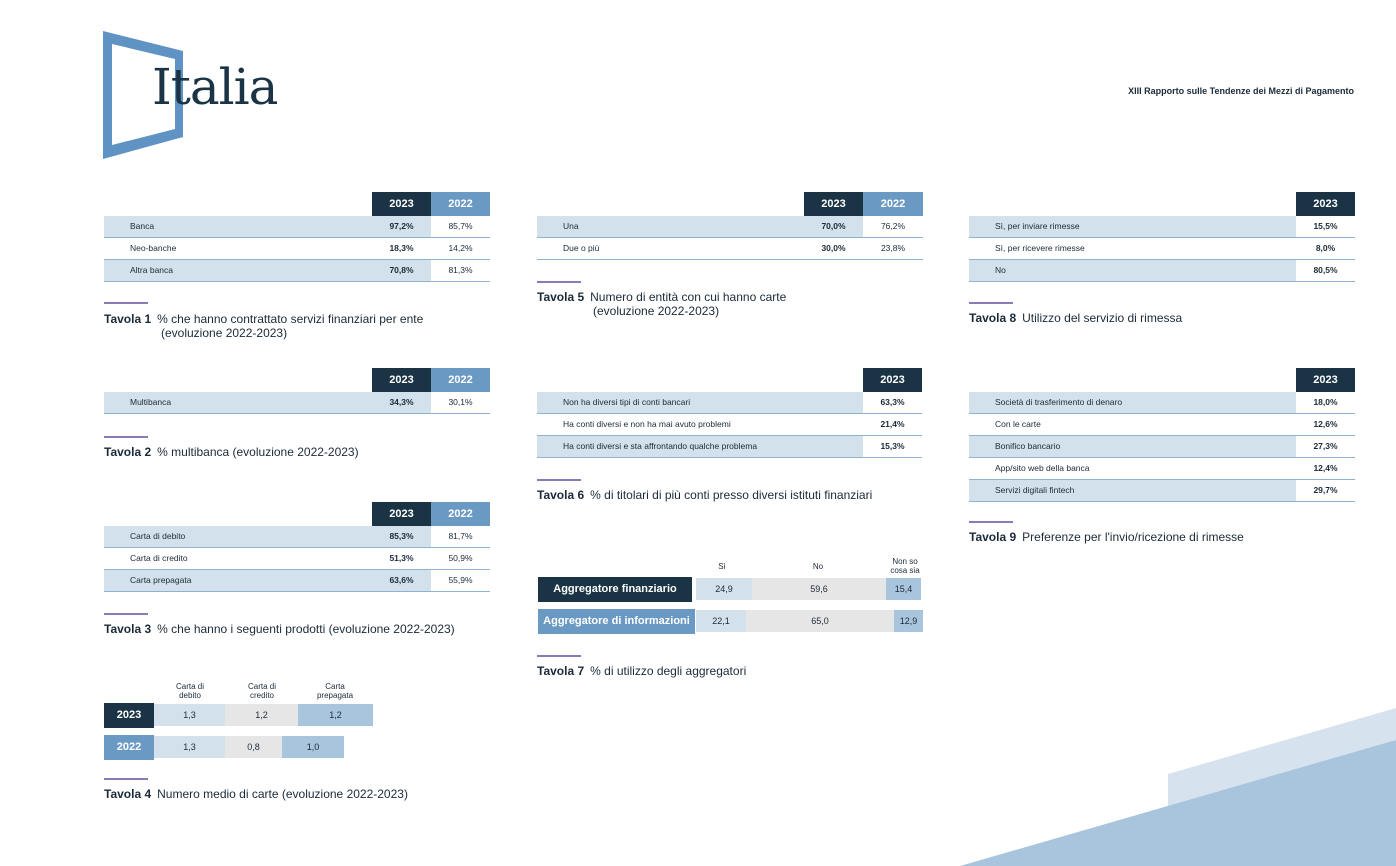 The height and width of the screenshot is (866, 1396). I want to click on row-label: Altra banca, so click(151, 270).